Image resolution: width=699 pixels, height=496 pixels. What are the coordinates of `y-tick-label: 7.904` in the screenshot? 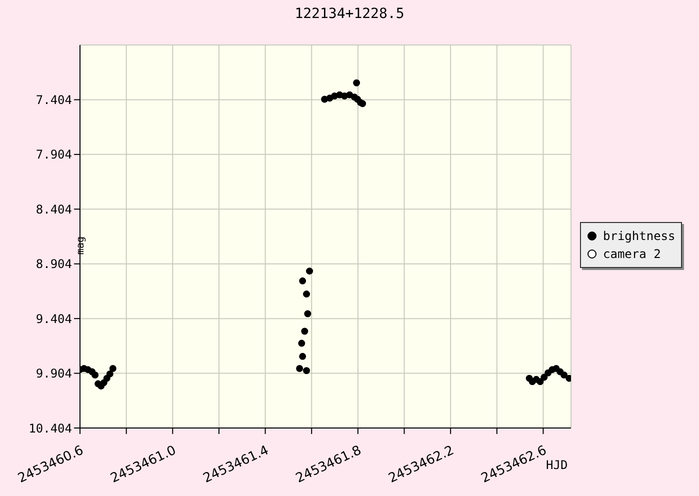 It's located at (54, 155).